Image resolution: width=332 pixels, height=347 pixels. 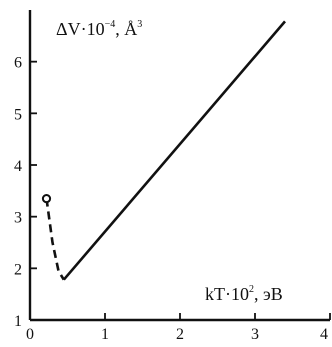 I want to click on y-tick-label: 3, so click(x=18, y=218).